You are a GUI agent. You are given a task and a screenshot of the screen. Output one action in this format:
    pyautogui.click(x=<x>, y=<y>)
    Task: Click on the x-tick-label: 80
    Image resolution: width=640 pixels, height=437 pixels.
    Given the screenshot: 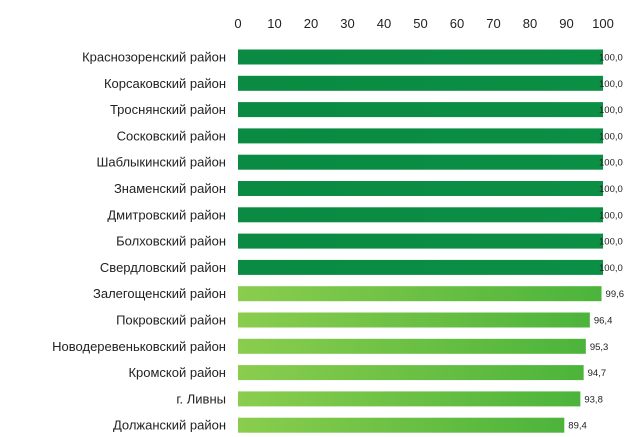 What is the action you would take?
    pyautogui.click(x=530, y=23)
    